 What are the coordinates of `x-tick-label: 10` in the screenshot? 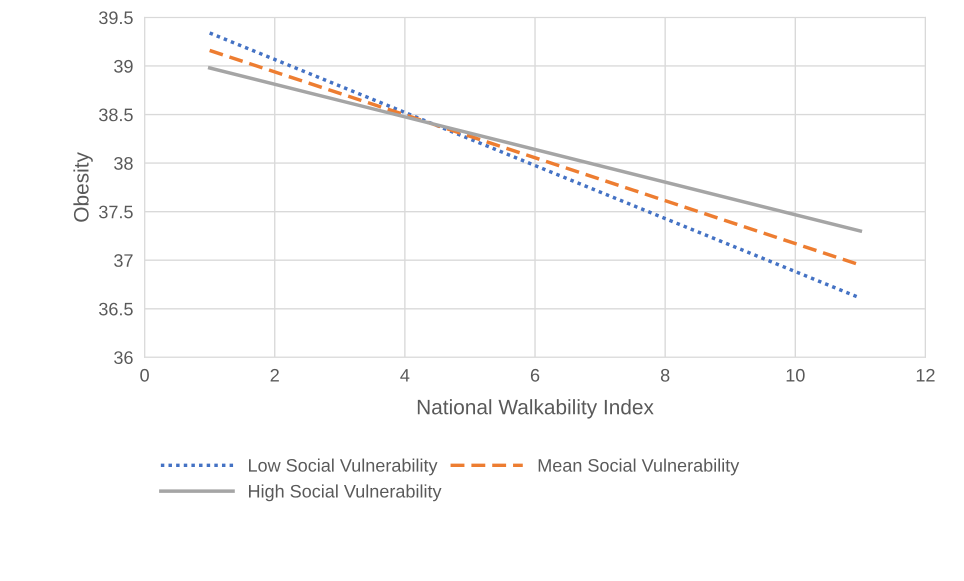 It's located at (795, 375).